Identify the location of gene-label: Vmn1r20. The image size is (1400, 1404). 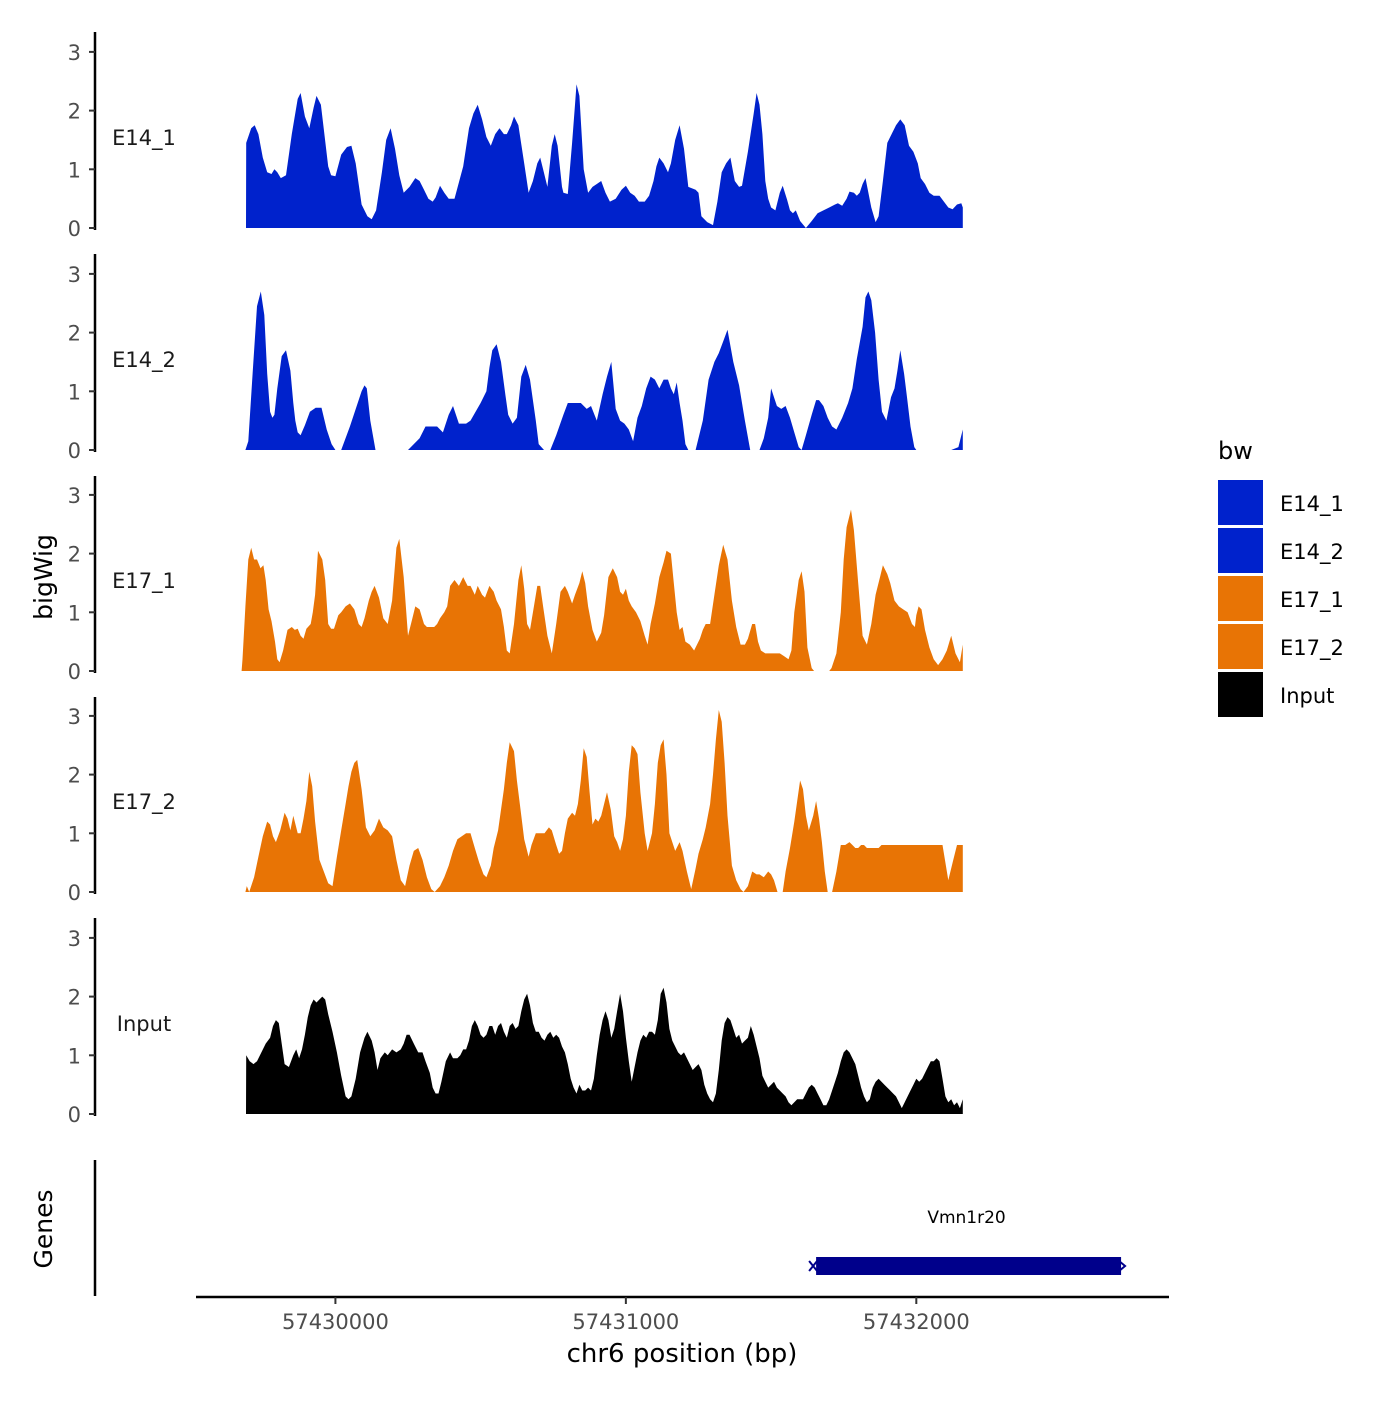
(966, 1218).